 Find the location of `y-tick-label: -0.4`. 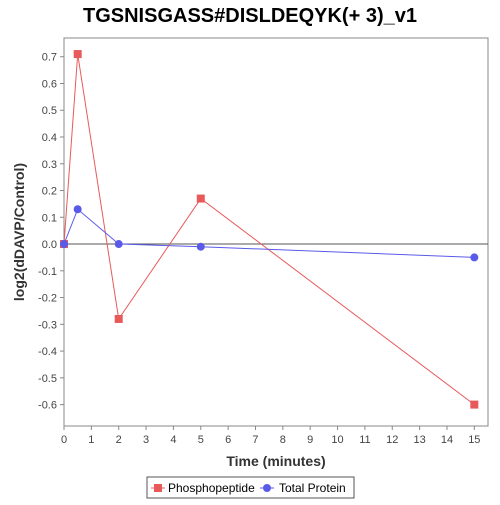

y-tick-label: -0.4 is located at coordinates (47, 352).